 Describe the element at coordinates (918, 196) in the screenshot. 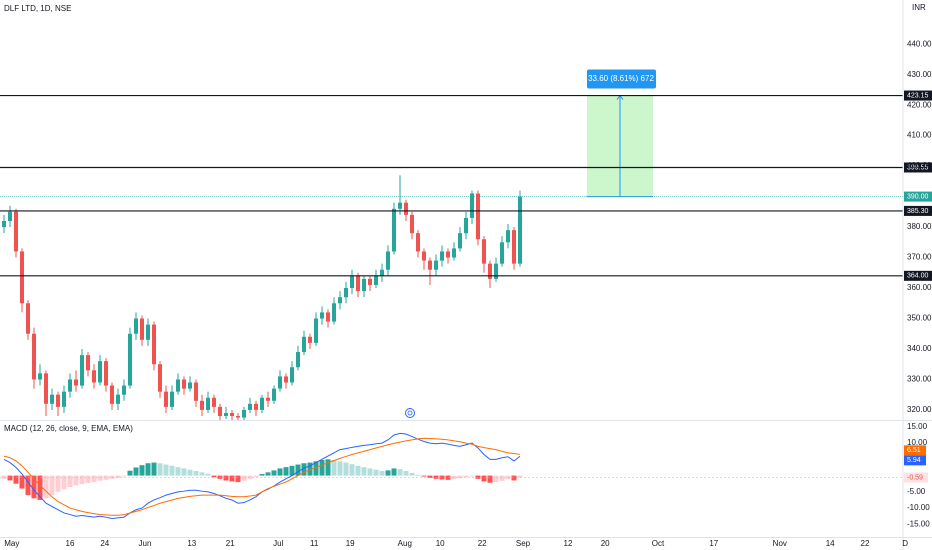

I see `last-price-badge` at that location.